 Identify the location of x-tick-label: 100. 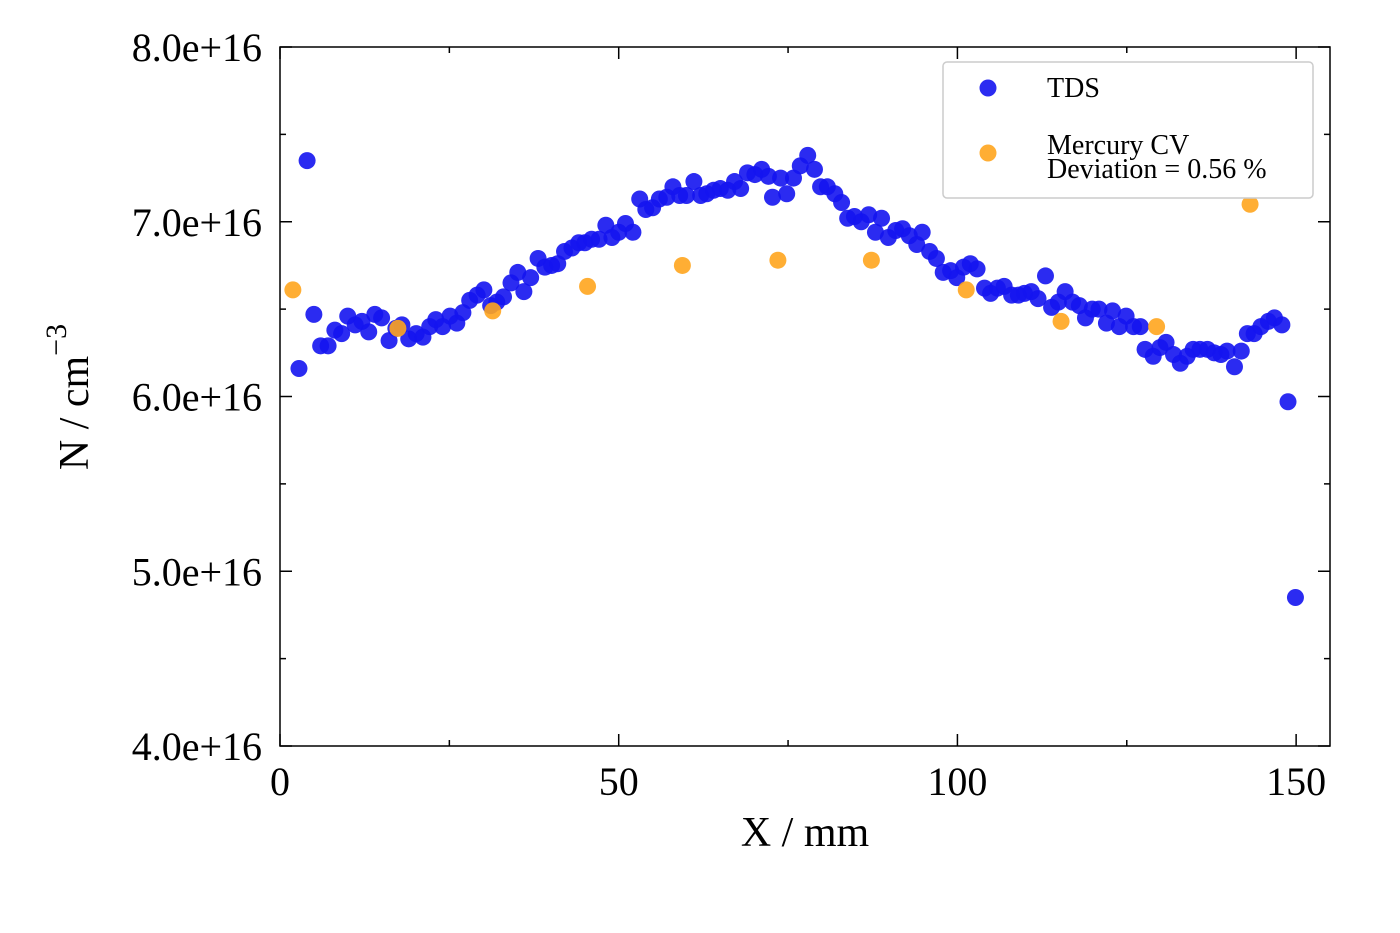
(957, 781).